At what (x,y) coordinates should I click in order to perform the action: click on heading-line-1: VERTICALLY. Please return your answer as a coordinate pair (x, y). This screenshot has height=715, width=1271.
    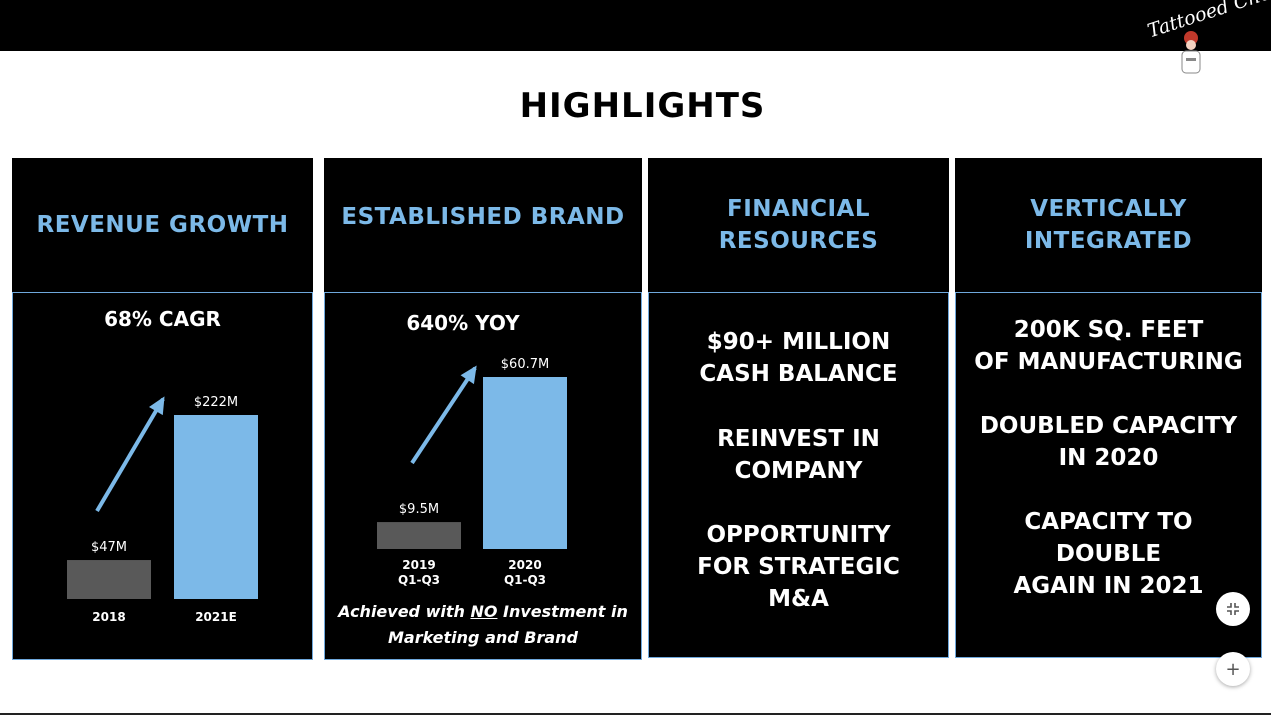
    Looking at the image, I should click on (1108, 209).